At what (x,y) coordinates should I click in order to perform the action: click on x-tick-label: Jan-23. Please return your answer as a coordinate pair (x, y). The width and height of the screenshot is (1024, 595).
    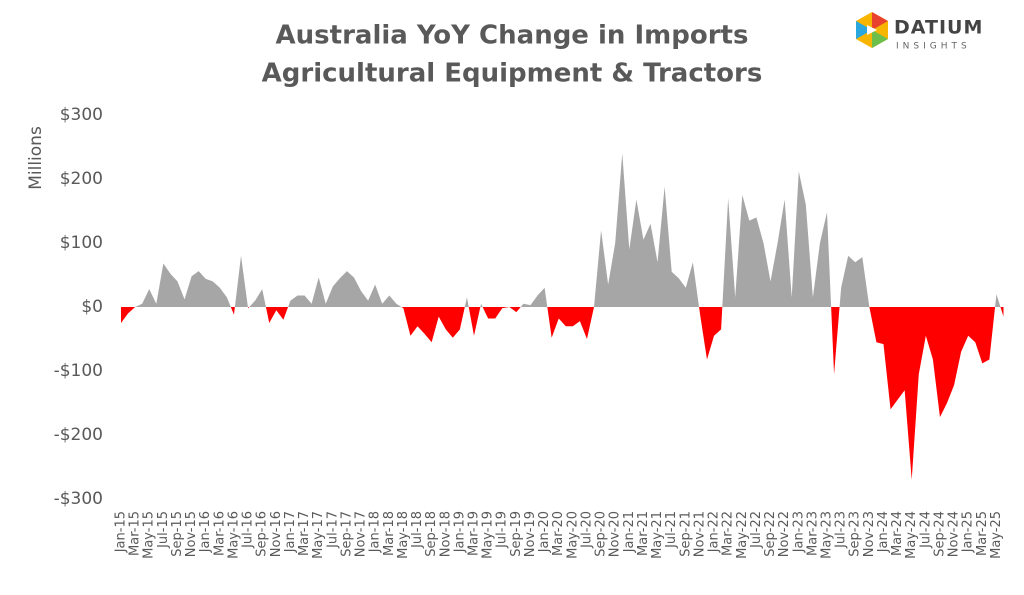
    Looking at the image, I should click on (798, 532).